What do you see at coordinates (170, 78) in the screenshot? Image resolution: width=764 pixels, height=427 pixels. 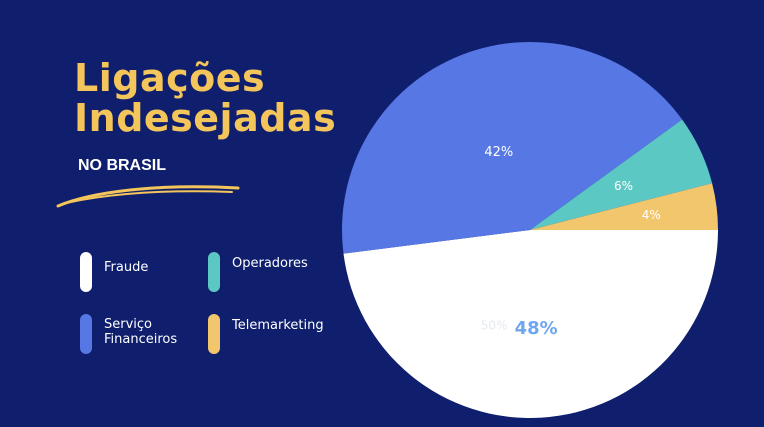 I see `title-line-1: Ligações` at bounding box center [170, 78].